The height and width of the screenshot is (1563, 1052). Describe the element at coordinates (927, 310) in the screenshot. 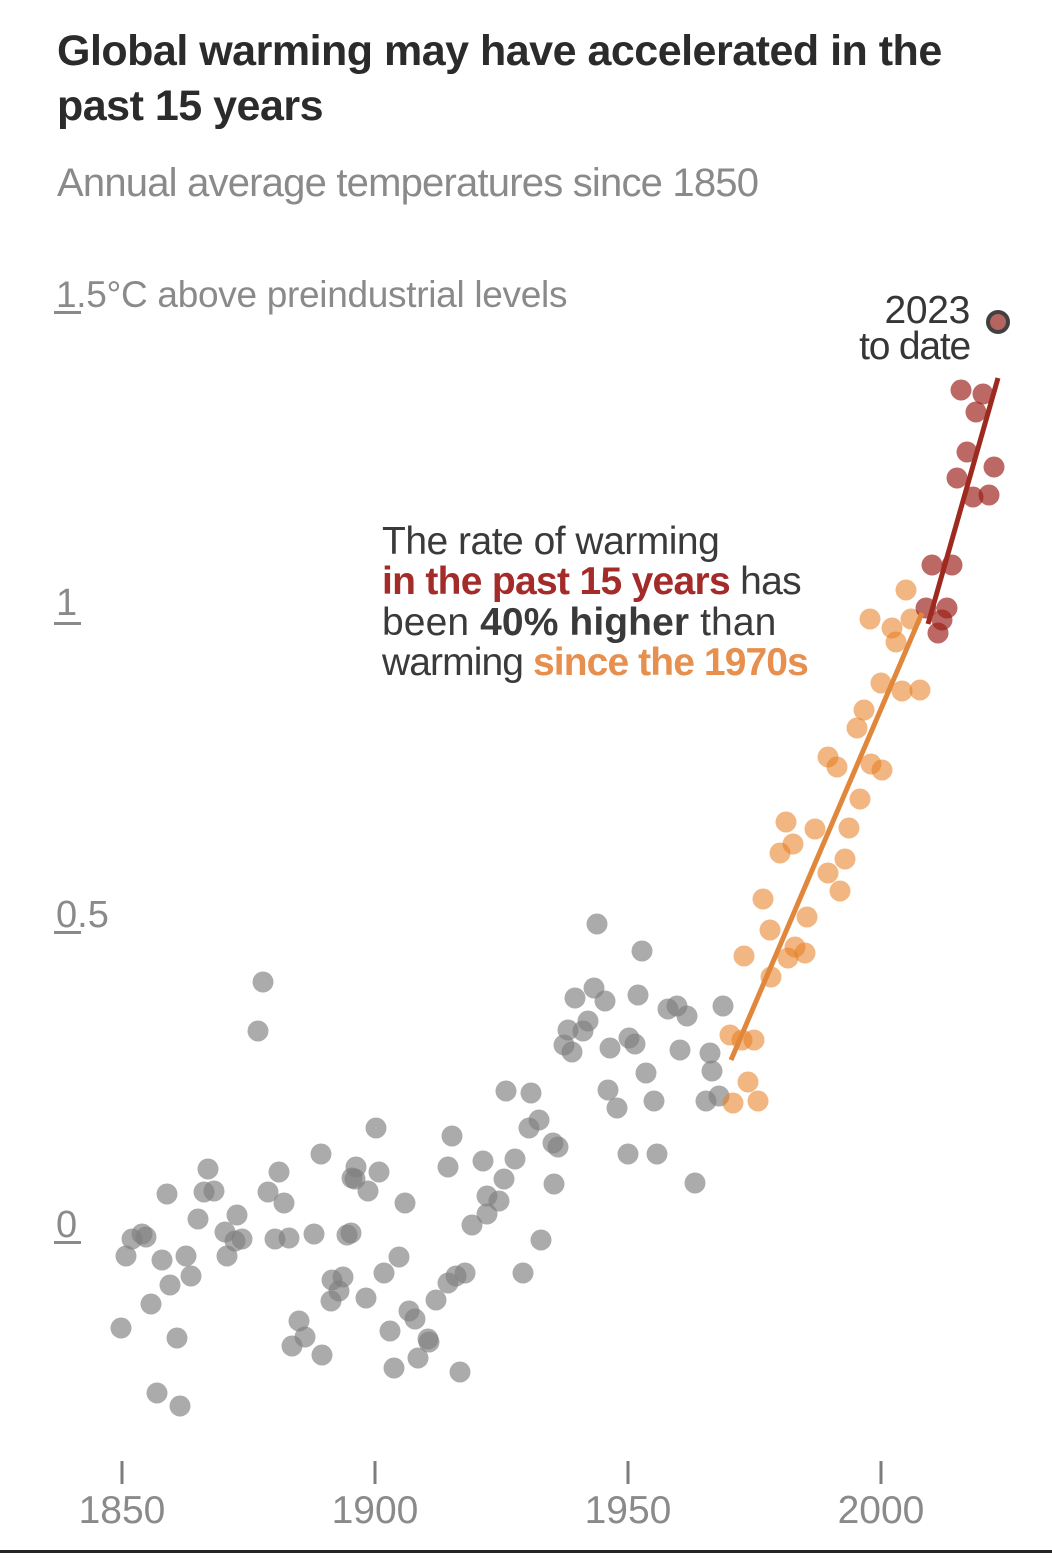

I see `svg-text: 2023` at that location.